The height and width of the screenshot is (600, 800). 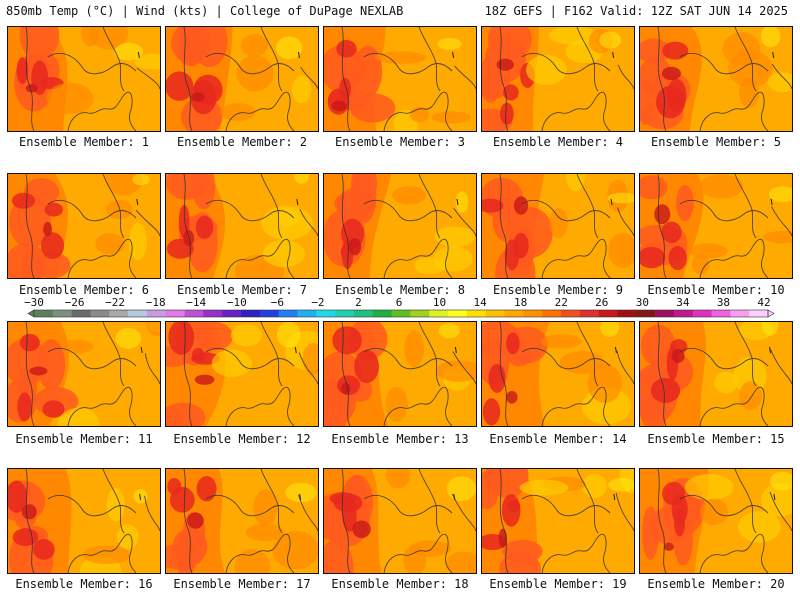 I want to click on colorbar-tick-label: −18, so click(x=155, y=302).